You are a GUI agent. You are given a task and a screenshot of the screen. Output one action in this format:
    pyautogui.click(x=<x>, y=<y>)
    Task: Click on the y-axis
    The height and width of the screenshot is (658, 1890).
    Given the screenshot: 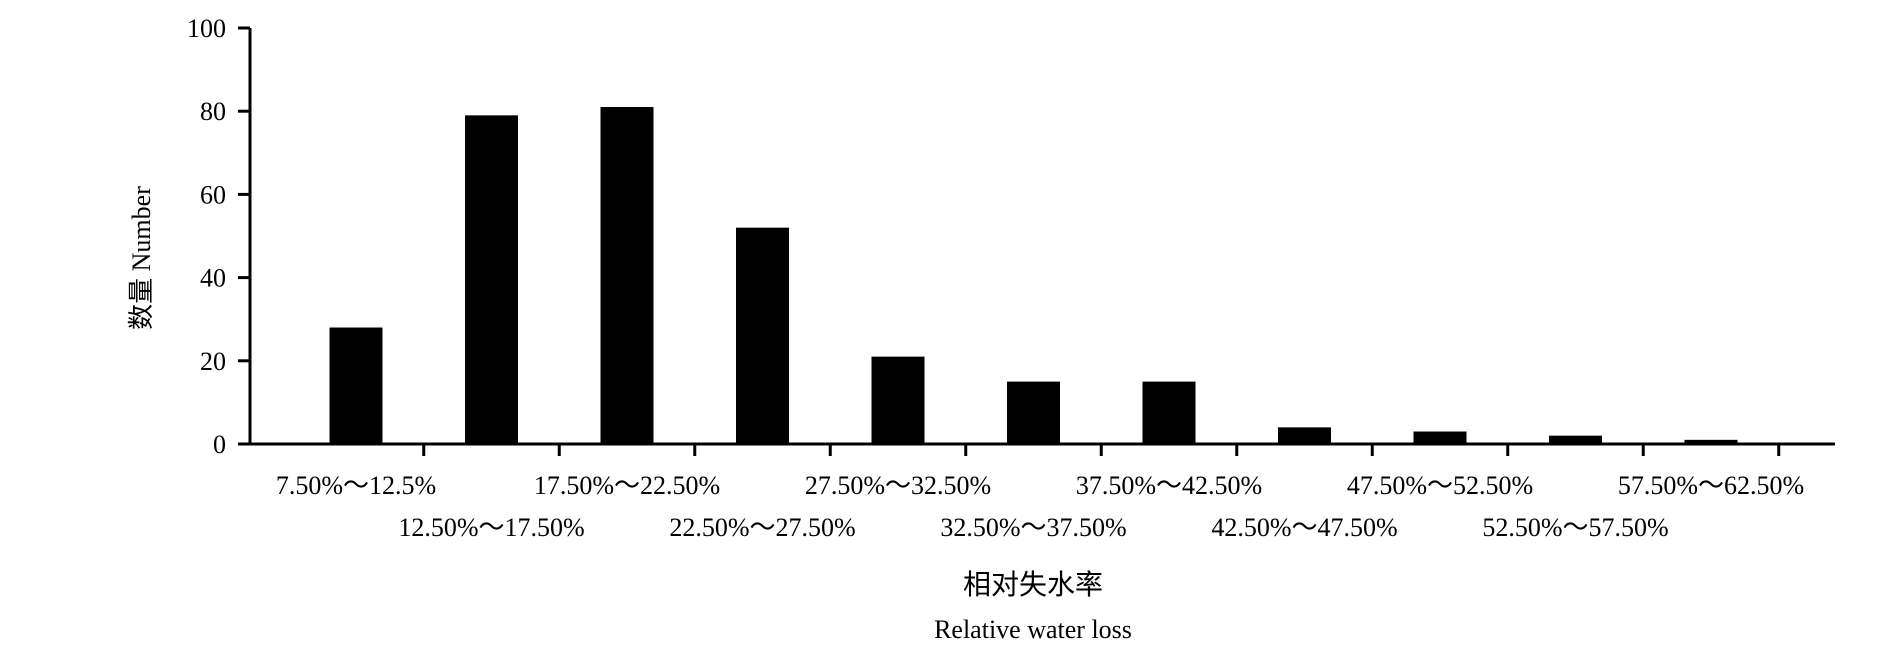 What is the action you would take?
    pyautogui.click(x=245, y=236)
    